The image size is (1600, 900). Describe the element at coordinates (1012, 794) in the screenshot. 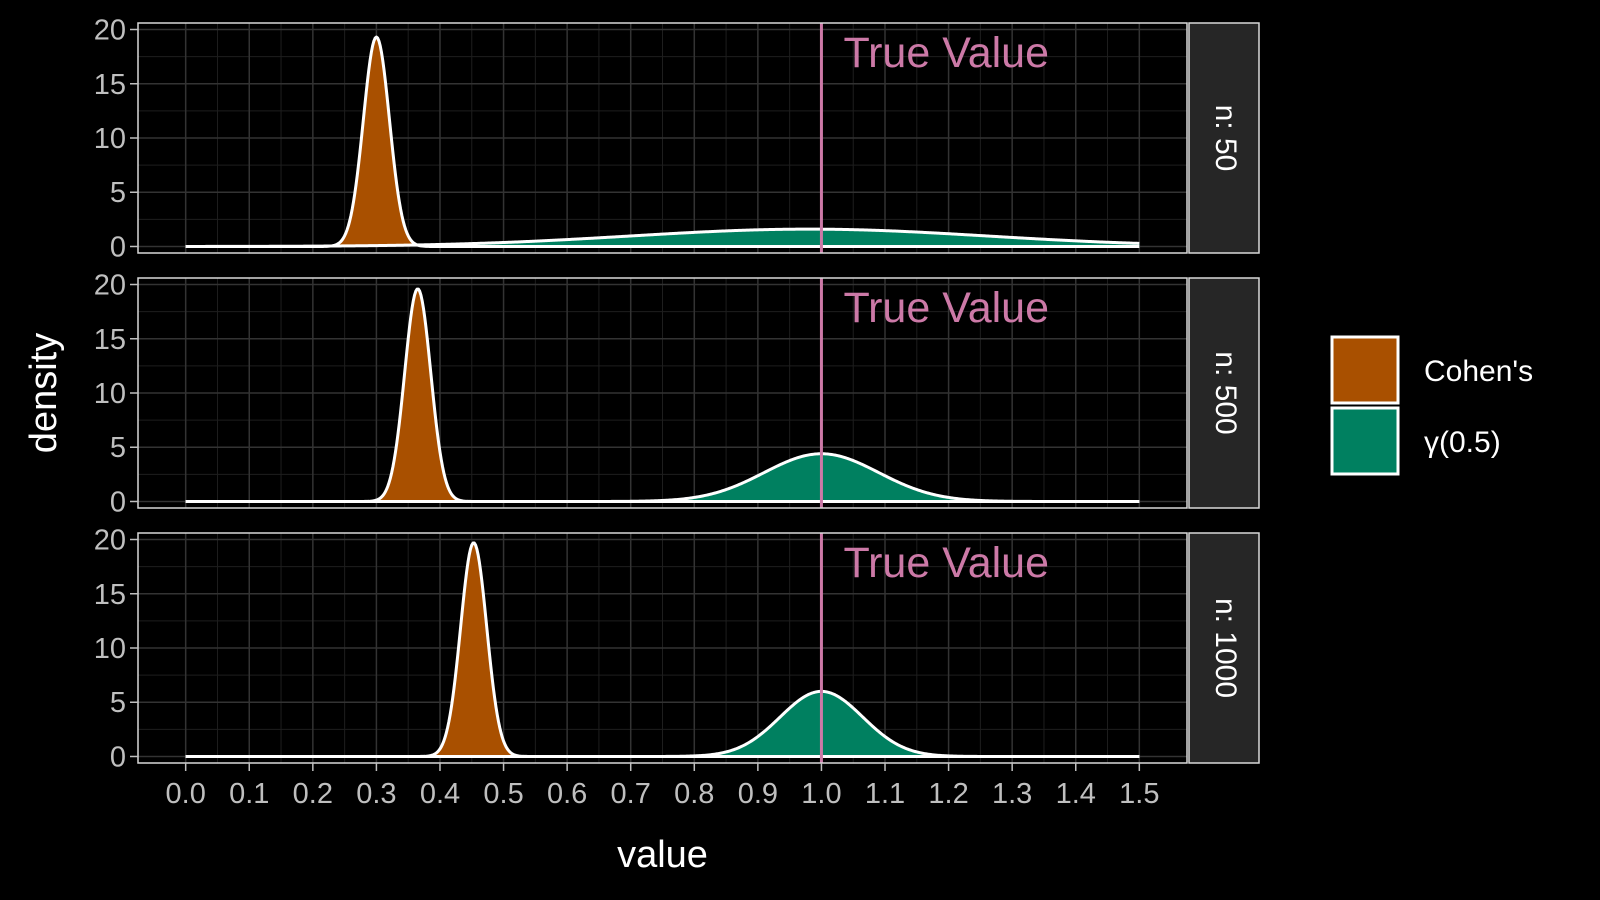

I see `x-tick-label: 1.3` at that location.